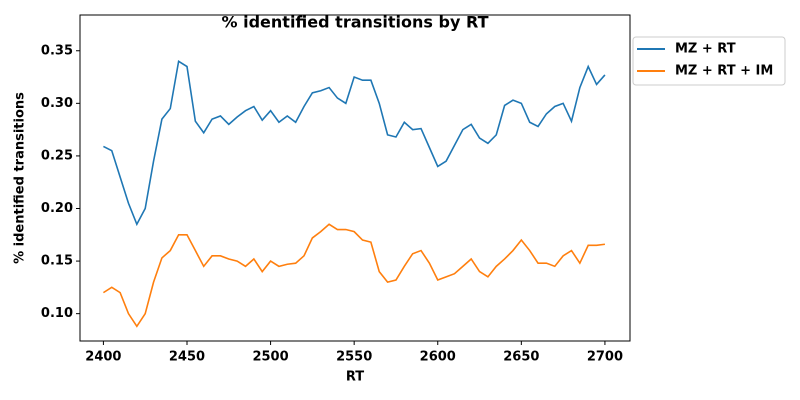 Image resolution: width=800 pixels, height=400 pixels. What do you see at coordinates (57, 313) in the screenshot?
I see `y-tick-label: 0.10` at bounding box center [57, 313].